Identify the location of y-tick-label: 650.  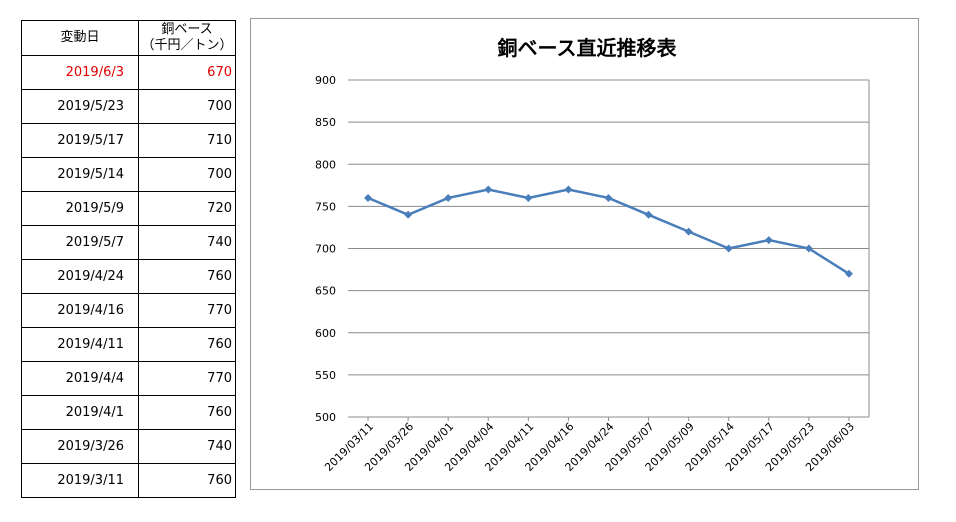
(325, 291).